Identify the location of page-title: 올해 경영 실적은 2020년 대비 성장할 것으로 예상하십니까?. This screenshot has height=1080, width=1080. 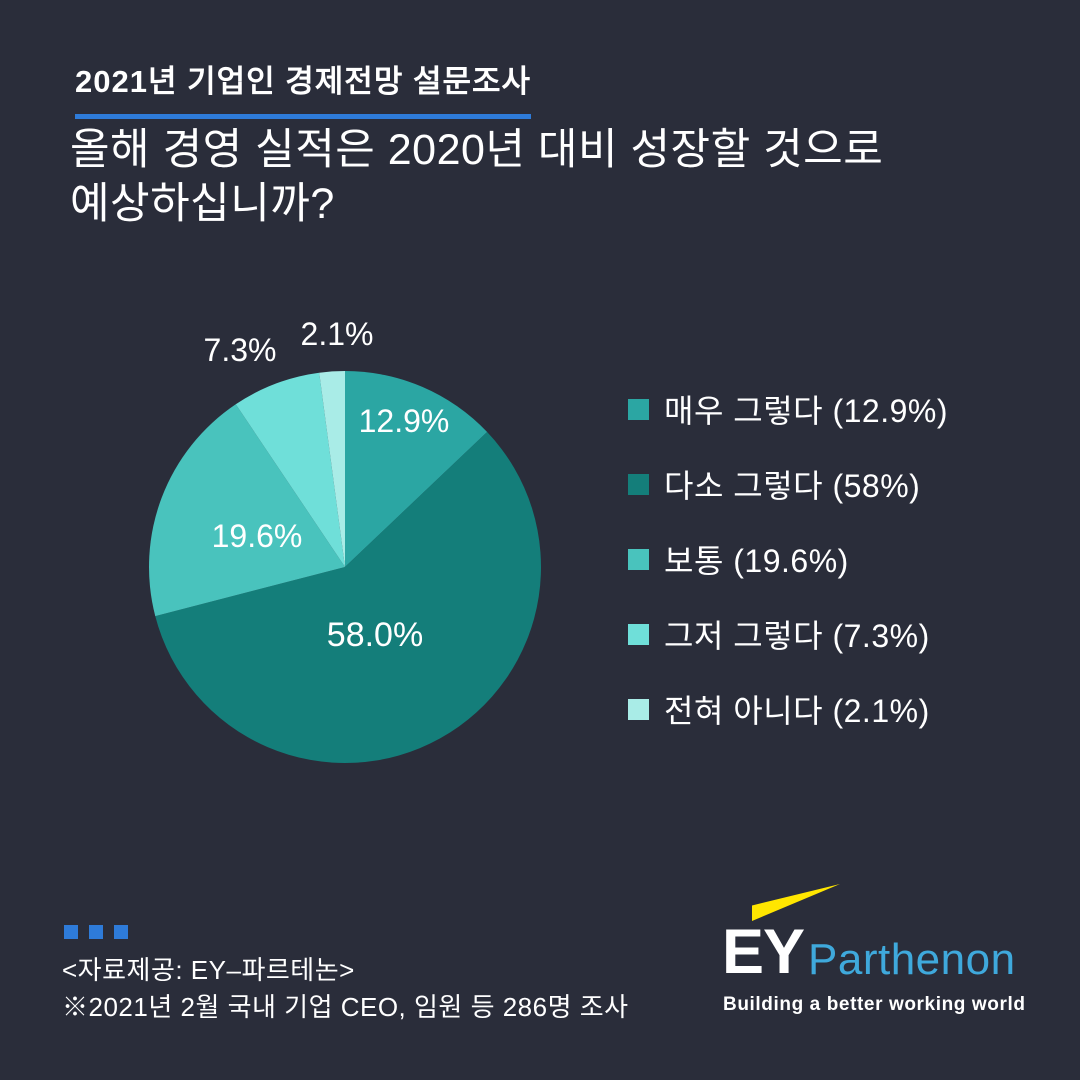
(476, 178).